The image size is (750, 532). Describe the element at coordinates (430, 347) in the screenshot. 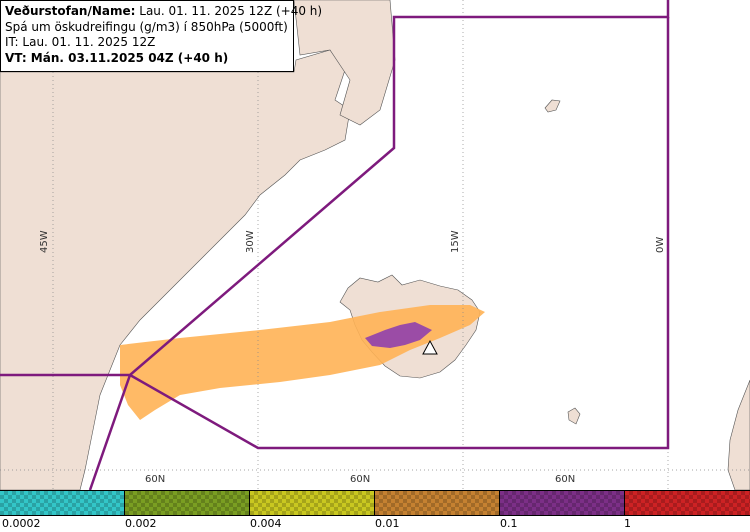

I see `volcano-icon` at that location.